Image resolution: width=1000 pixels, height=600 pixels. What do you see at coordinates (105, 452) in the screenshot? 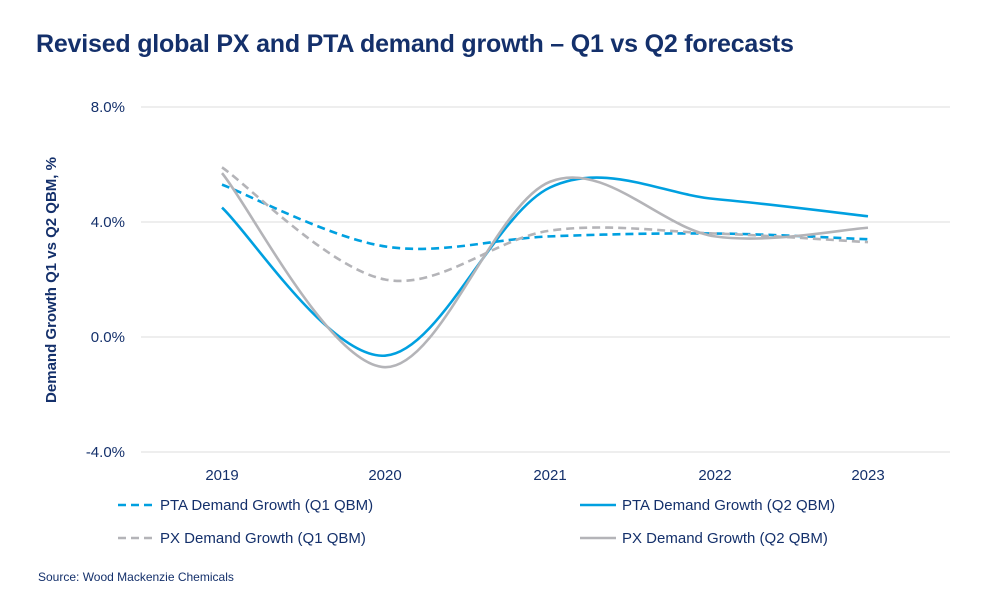
I see `y-tick-label: -4.0%` at bounding box center [105, 452].